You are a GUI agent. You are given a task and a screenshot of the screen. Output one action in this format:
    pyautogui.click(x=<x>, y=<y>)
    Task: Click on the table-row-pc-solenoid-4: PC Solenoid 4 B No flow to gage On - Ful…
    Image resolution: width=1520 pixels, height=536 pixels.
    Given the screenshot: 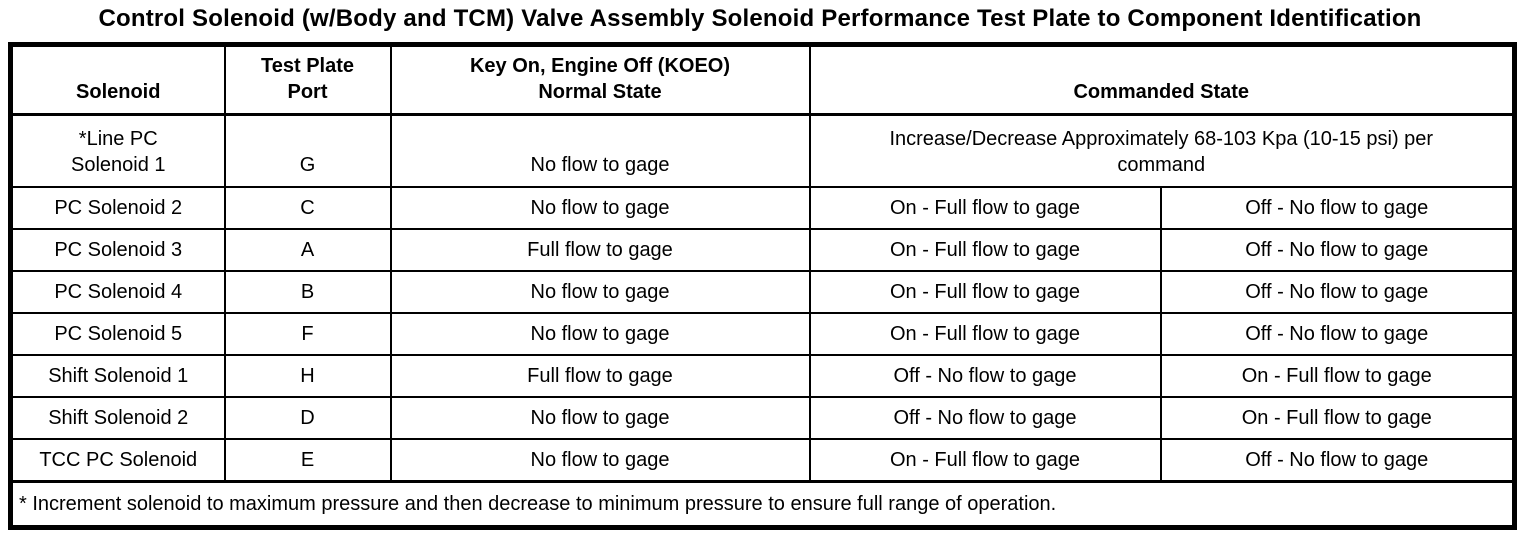 What is the action you would take?
    pyautogui.click(x=762, y=292)
    